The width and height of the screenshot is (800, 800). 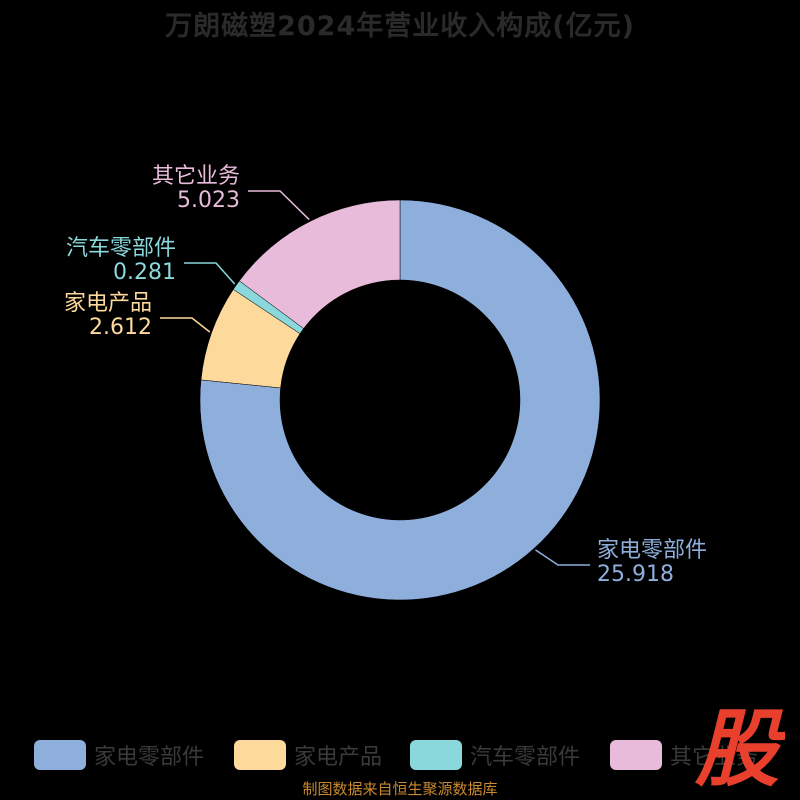 What do you see at coordinates (108, 303) in the screenshot?
I see `slice-category-label-1: 家电产品` at bounding box center [108, 303].